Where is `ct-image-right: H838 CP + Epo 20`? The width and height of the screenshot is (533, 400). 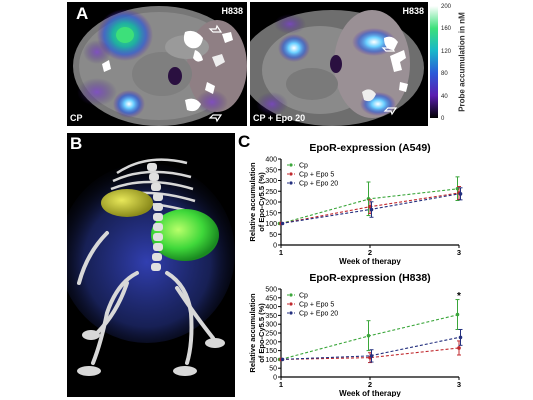 ct-image-right: H838 CP + Epo 20 is located at coordinates (339, 64).